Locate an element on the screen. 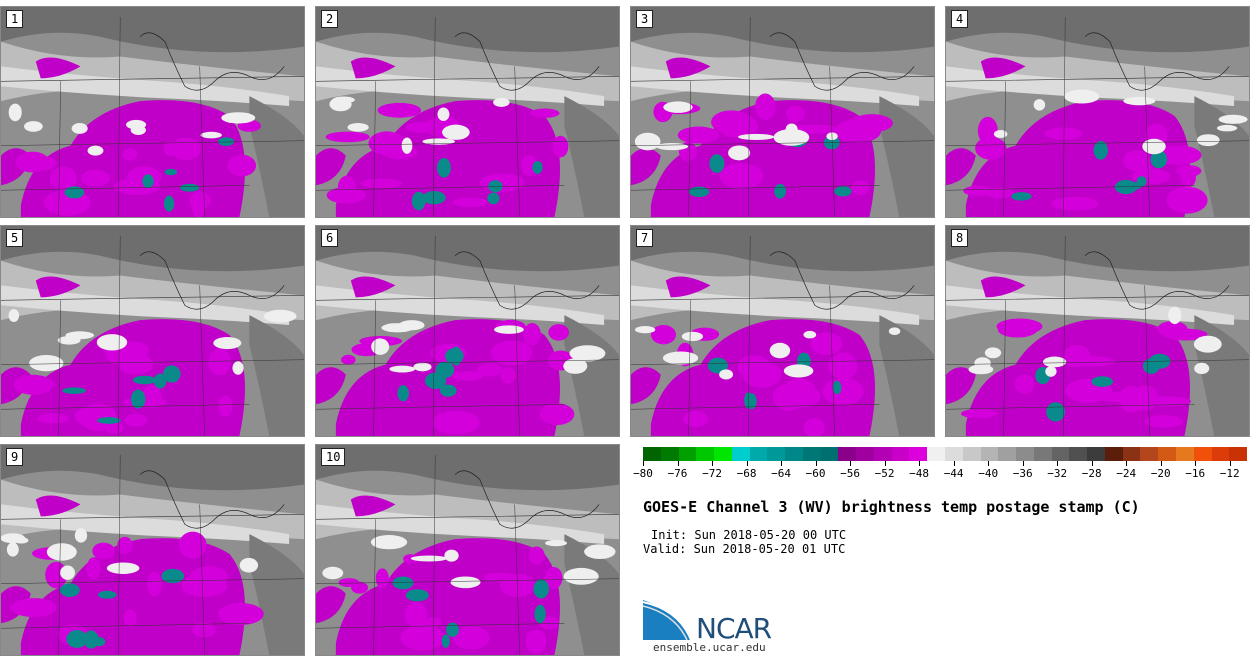 This screenshot has width=1260, height=657. colorbar-tick-label: −64 is located at coordinates (781, 473).